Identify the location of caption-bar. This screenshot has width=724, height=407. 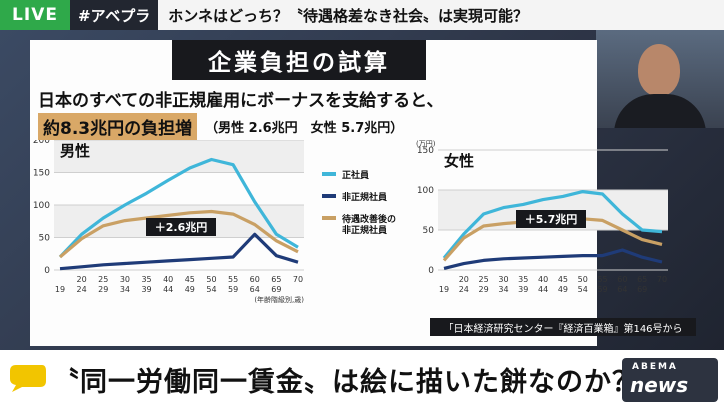
(362, 378).